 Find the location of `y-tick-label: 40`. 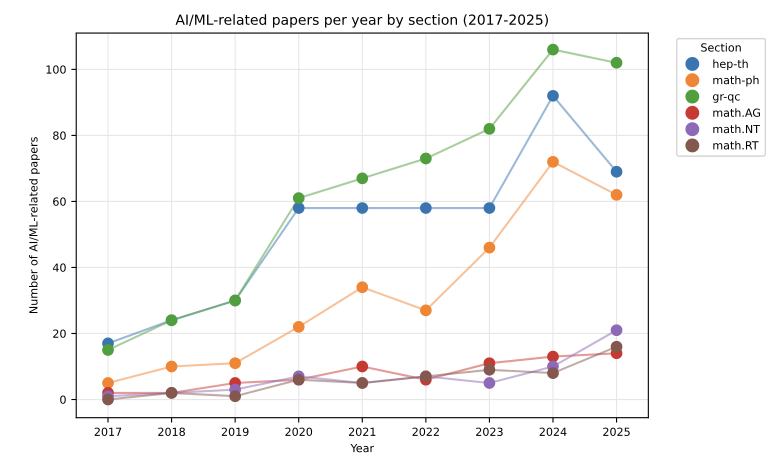

y-tick-label: 40 is located at coordinates (59, 267).